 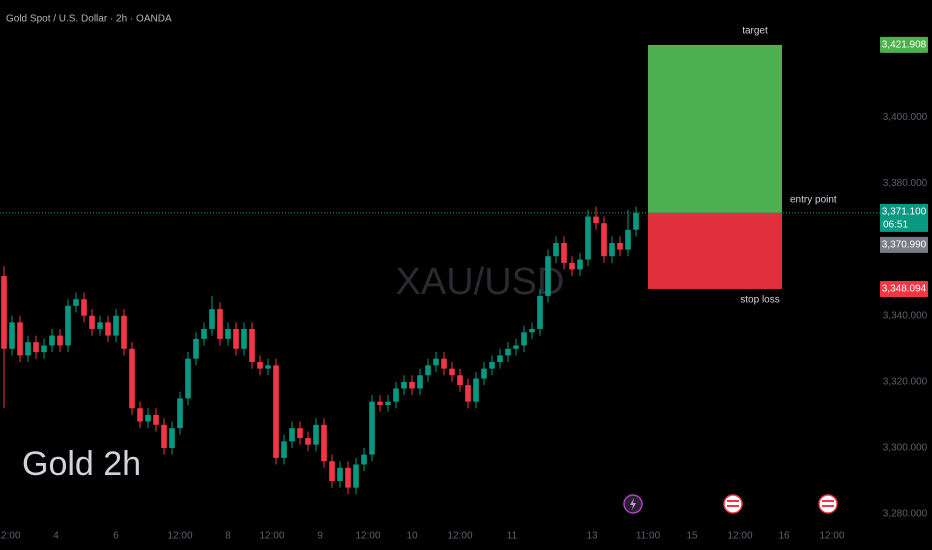 What do you see at coordinates (633, 504) in the screenshot?
I see `event-glyph` at bounding box center [633, 504].